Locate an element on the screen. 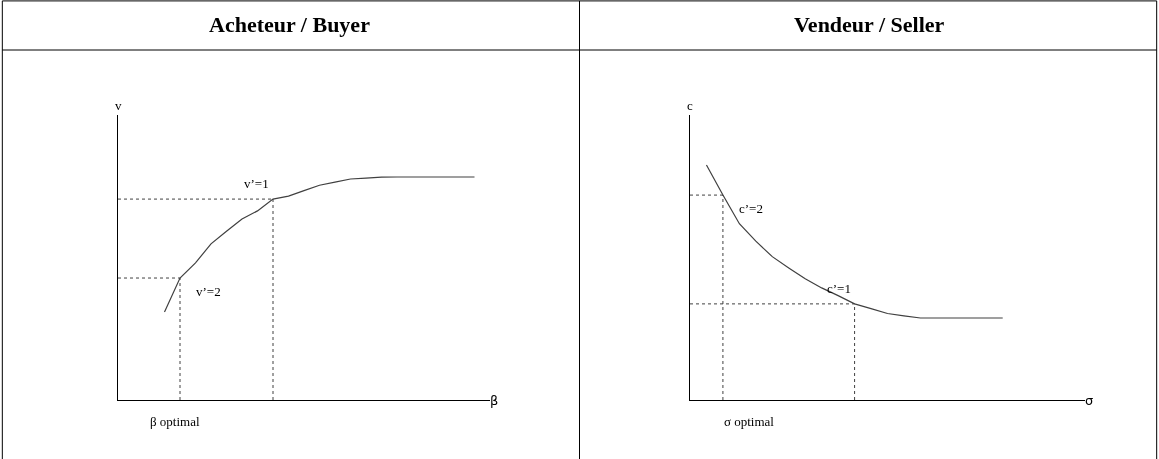  annotation: c’=2 is located at coordinates (751, 208).